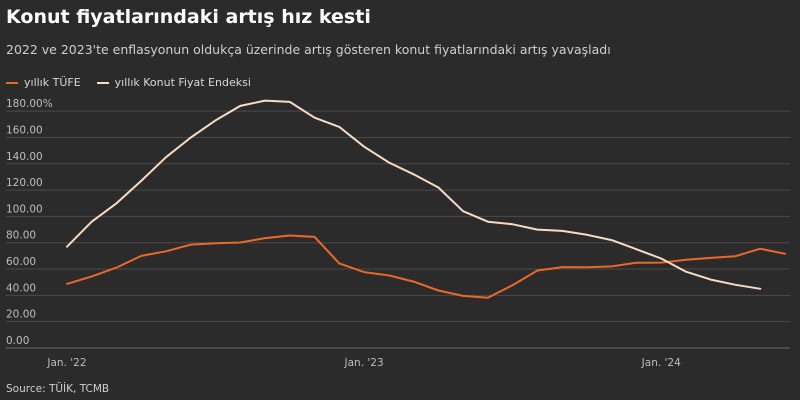  What do you see at coordinates (24, 183) in the screenshot?
I see `y-tick-label: 120.00` at bounding box center [24, 183].